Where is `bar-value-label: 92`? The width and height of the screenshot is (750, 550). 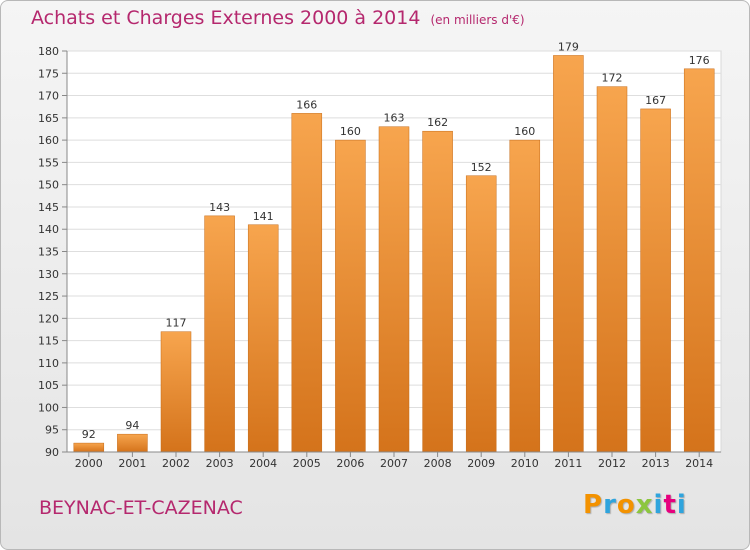
bar-value-label: 92 is located at coordinates (89, 434).